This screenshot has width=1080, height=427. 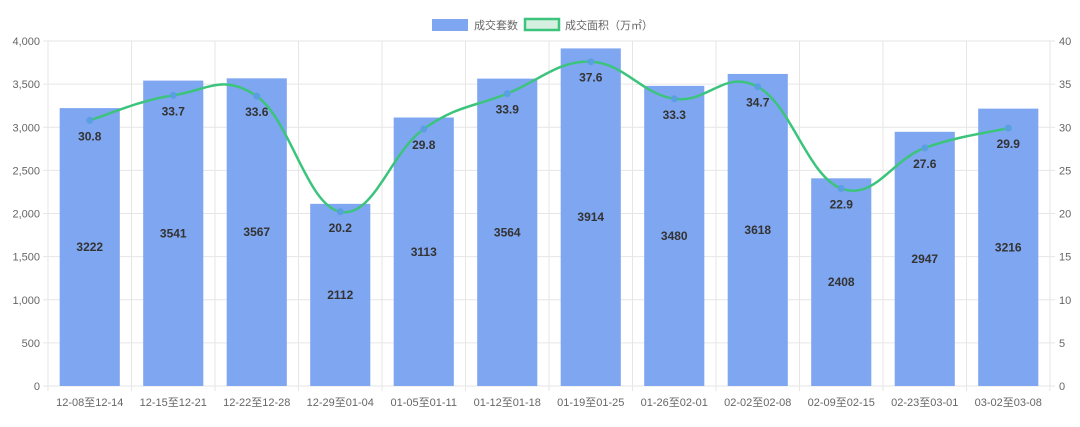 I want to click on x-tick-label: 03-02至03-08, so click(x=1008, y=403).